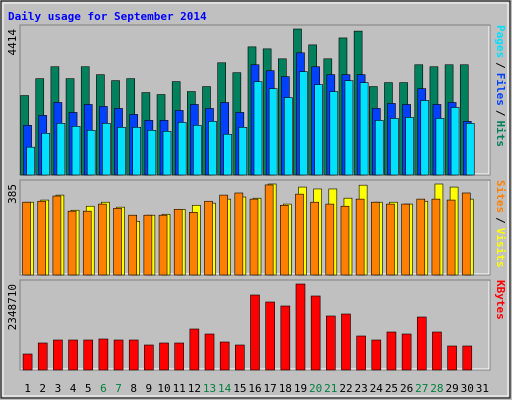 The image size is (512, 400). Describe the element at coordinates (88, 388) in the screenshot. I see `x-tick-label: 5` at that location.